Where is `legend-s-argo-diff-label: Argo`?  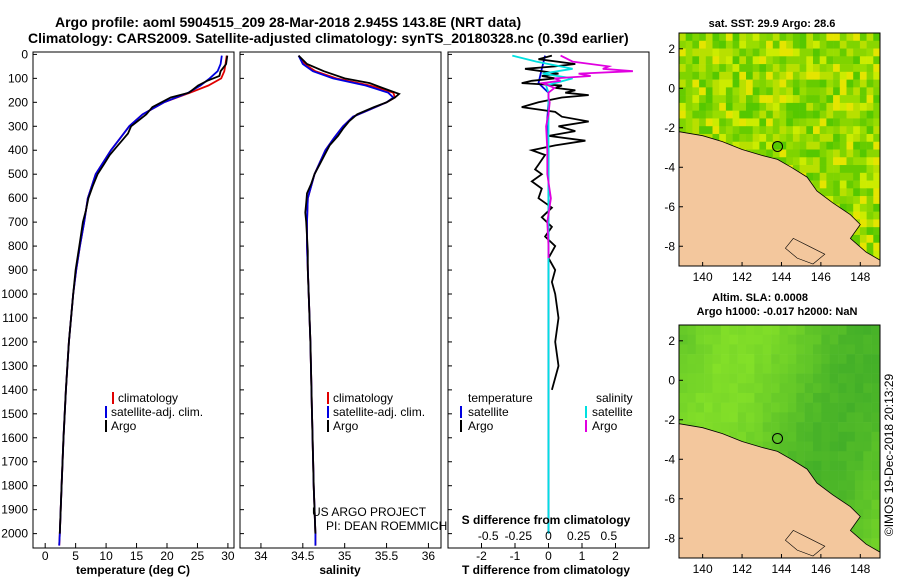
legend-s-argo-diff-label: Argo is located at coordinates (605, 426).